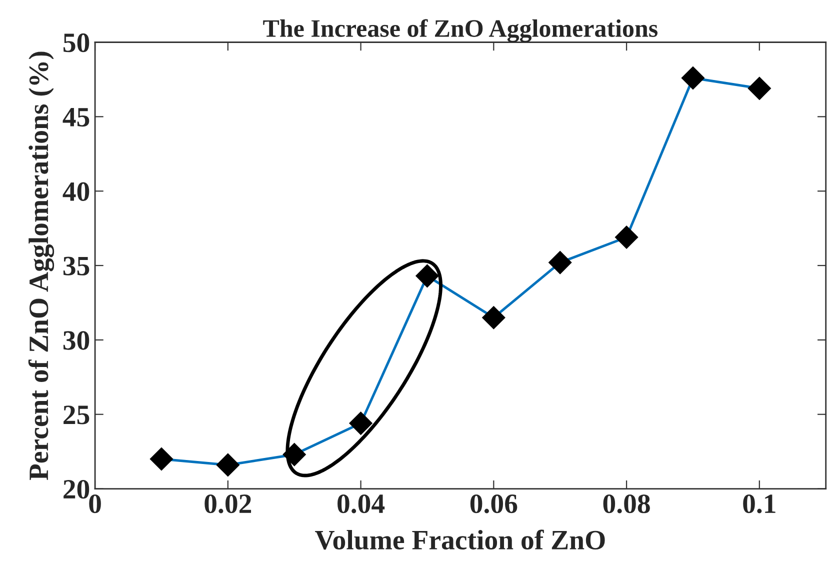 Image resolution: width=830 pixels, height=571 pixels. What do you see at coordinates (41, 266) in the screenshot?
I see `y-axis-title: Percent of ZnO Agglomerations (%)` at bounding box center [41, 266].